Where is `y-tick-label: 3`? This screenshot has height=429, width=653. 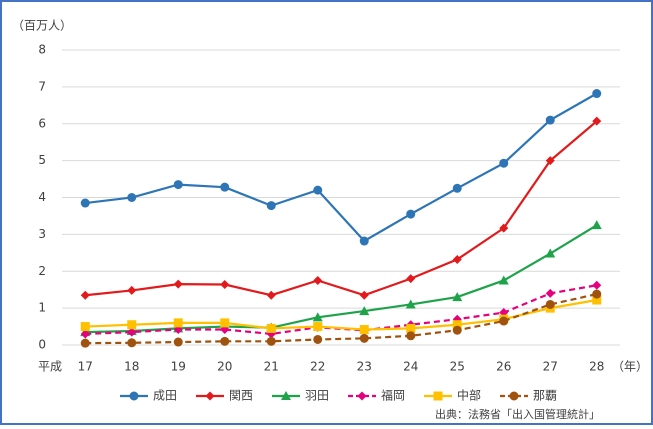
y-tick-label: 3 is located at coordinates (42, 234).